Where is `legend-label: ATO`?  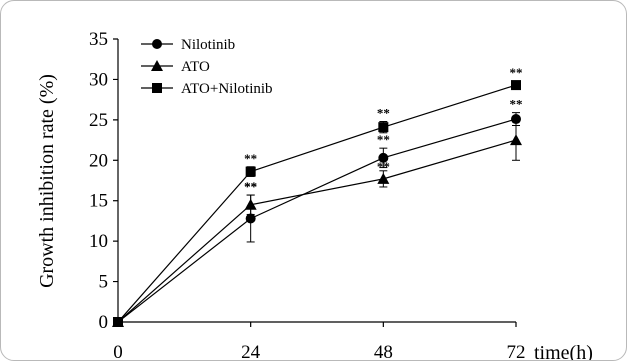
legend-label: ATO is located at coordinates (195, 67).